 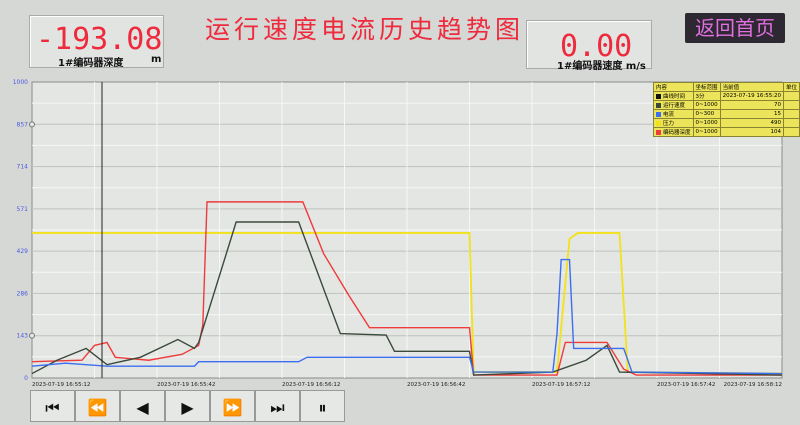 What do you see at coordinates (23, 124) in the screenshot?
I see `y-tick-label: 857` at bounding box center [23, 124].